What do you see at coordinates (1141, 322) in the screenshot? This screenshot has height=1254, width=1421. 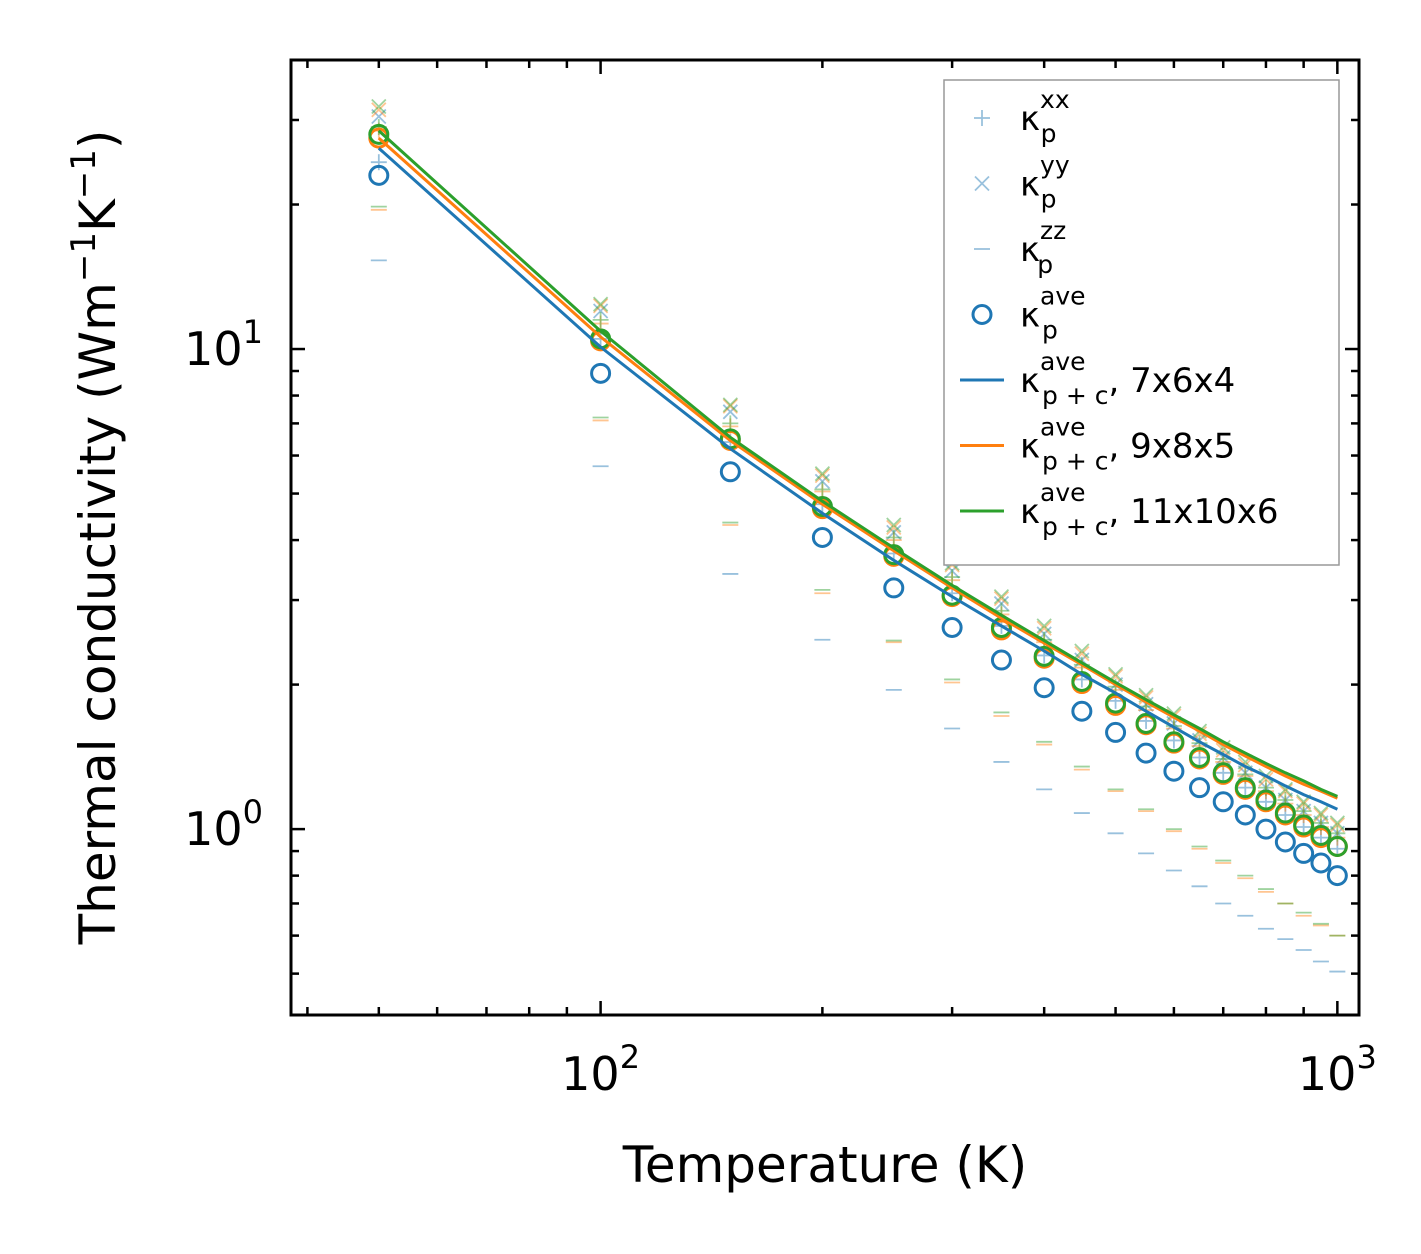 I see `legend-box` at bounding box center [1141, 322].